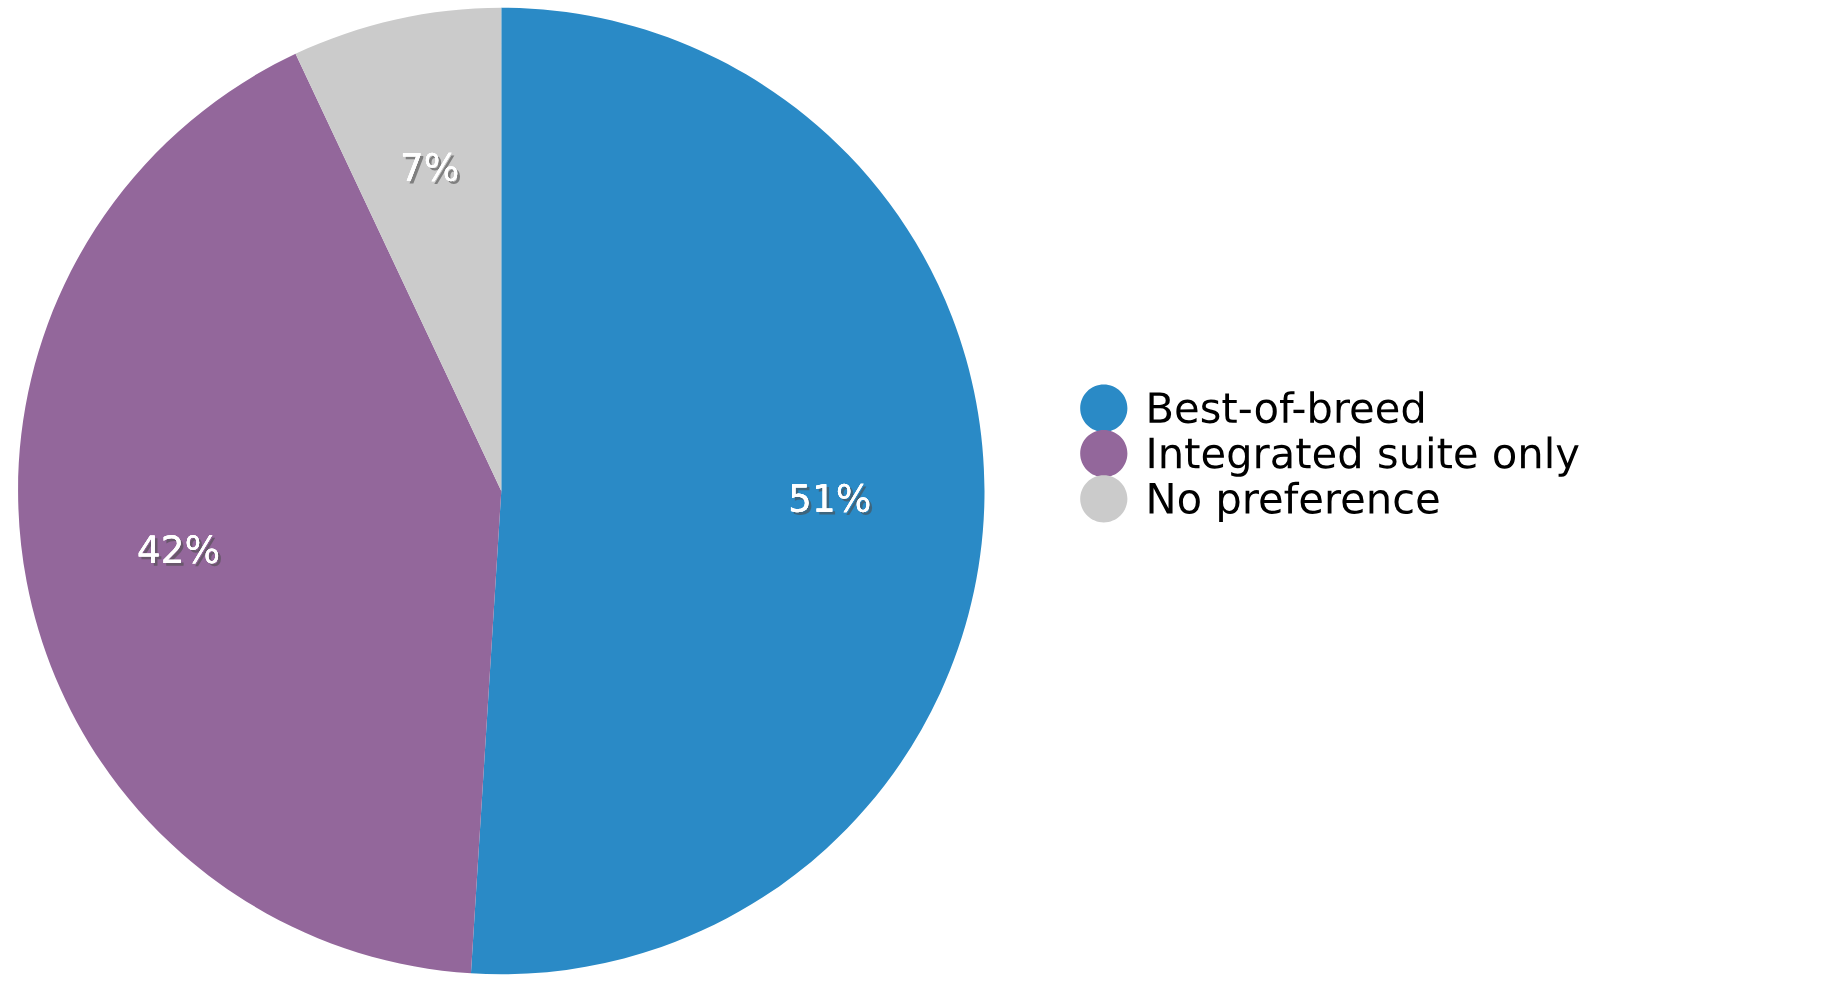  What do you see at coordinates (179, 551) in the screenshot?
I see `data-label: 42%` at bounding box center [179, 551].